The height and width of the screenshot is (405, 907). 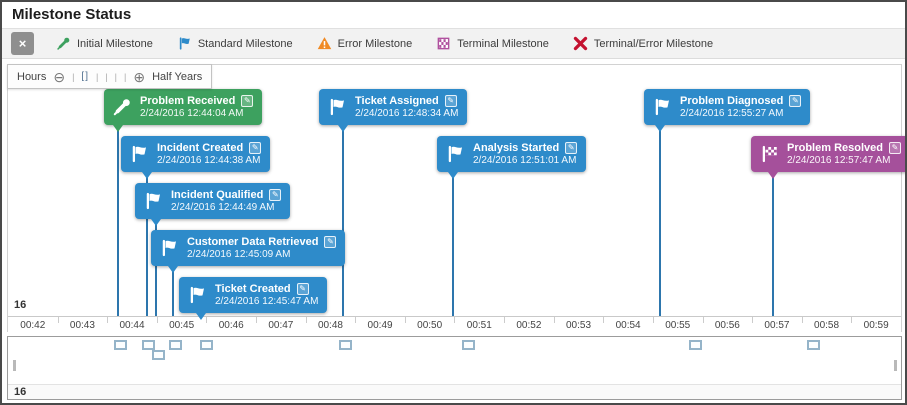 What do you see at coordinates (516, 148) in the screenshot?
I see `milestone-title: Analysis Started` at bounding box center [516, 148].